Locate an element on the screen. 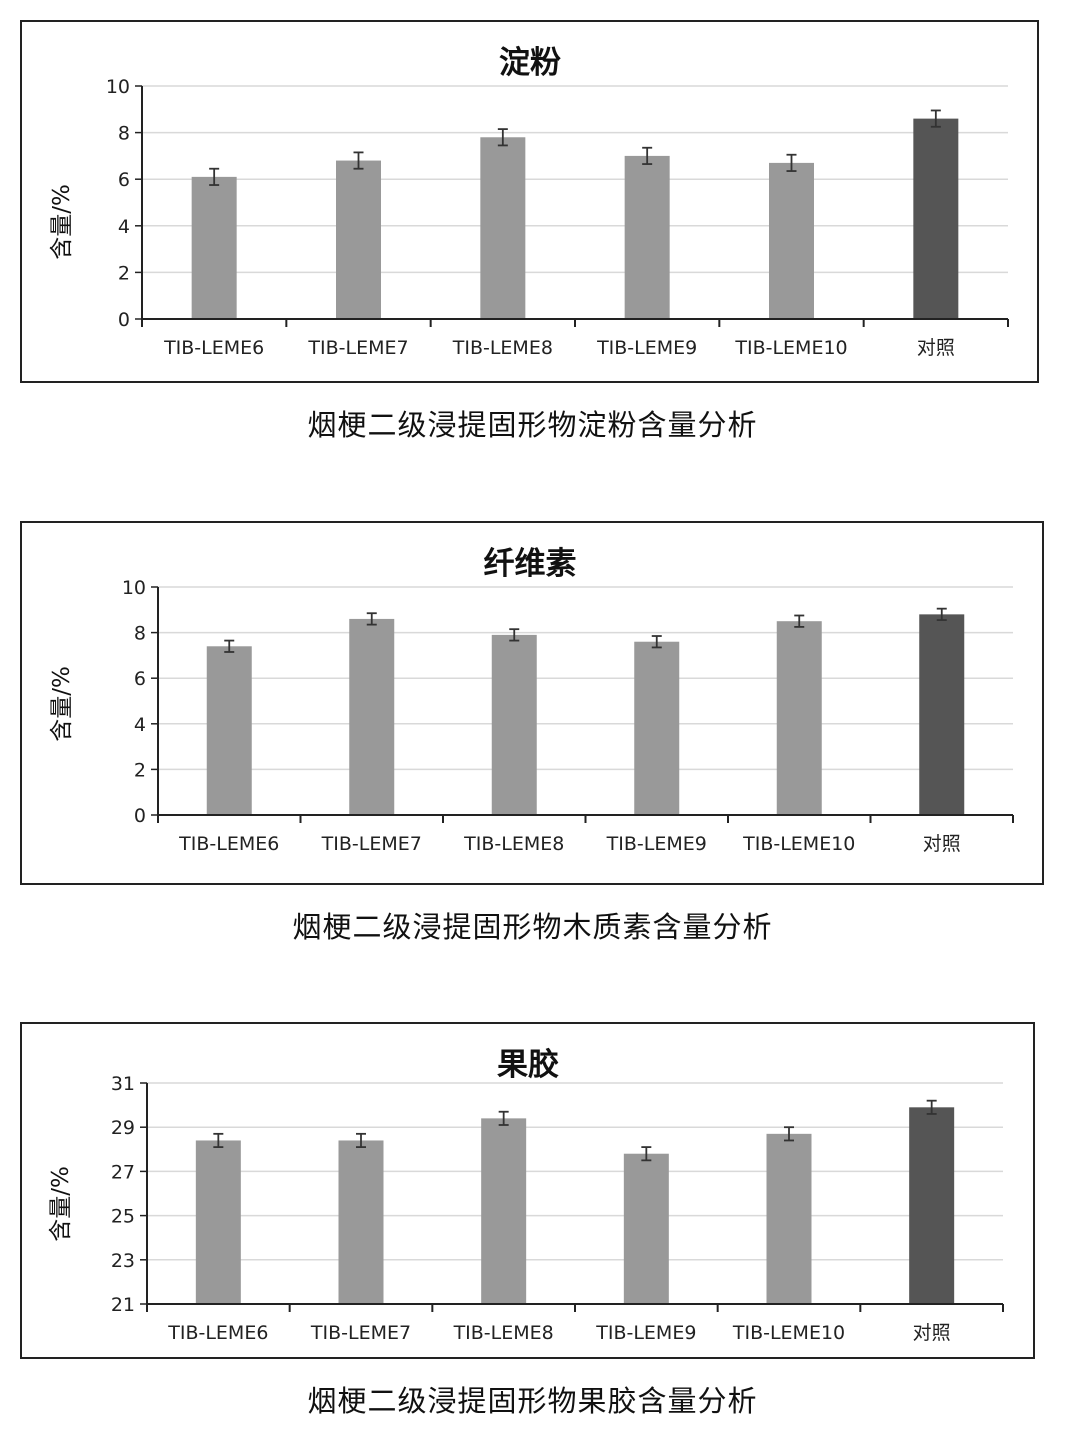 The height and width of the screenshot is (1436, 1065). chart-title: 淀粉 is located at coordinates (530, 63).